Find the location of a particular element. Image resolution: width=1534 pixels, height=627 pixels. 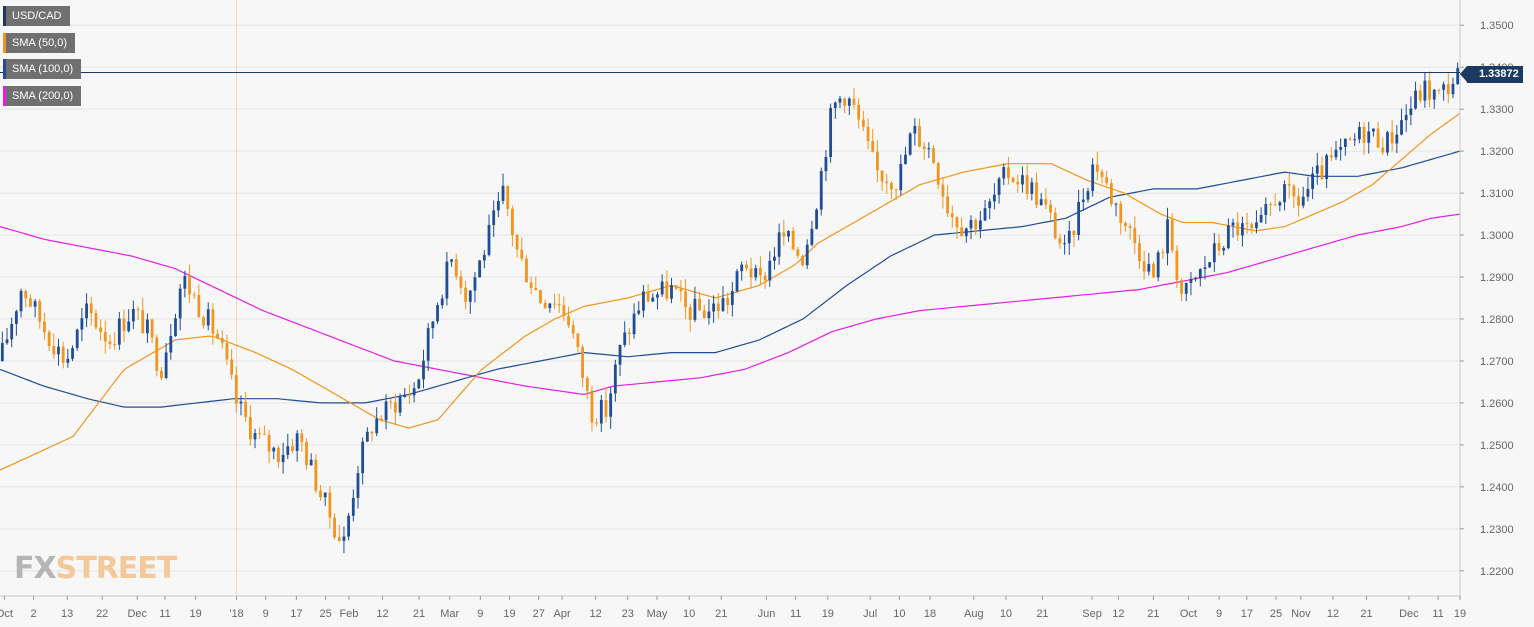

logo-street: STREET is located at coordinates (116, 568).